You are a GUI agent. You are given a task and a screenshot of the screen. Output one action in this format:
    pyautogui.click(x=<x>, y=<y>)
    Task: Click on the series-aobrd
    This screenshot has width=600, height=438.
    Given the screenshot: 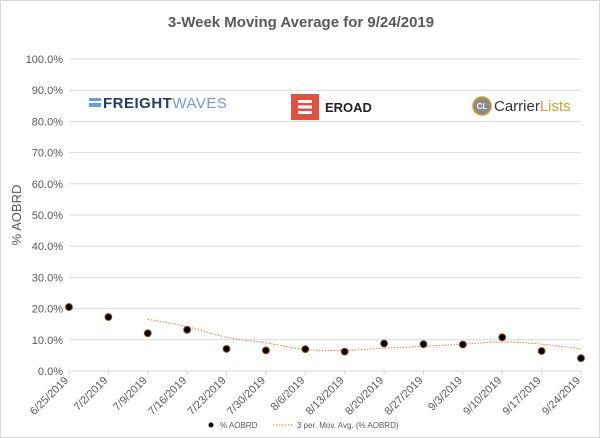 What is the action you would take?
    pyautogui.click(x=325, y=333)
    